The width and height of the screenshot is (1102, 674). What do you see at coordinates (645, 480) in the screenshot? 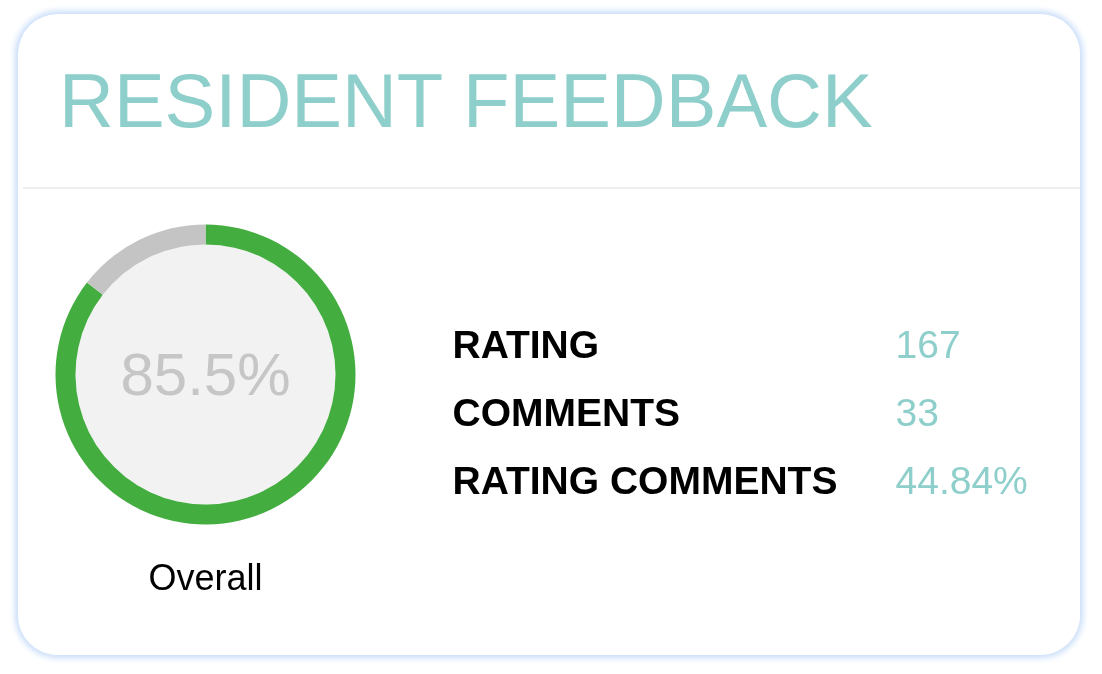
I see `category-label: RATING COMMENTS` at bounding box center [645, 480].